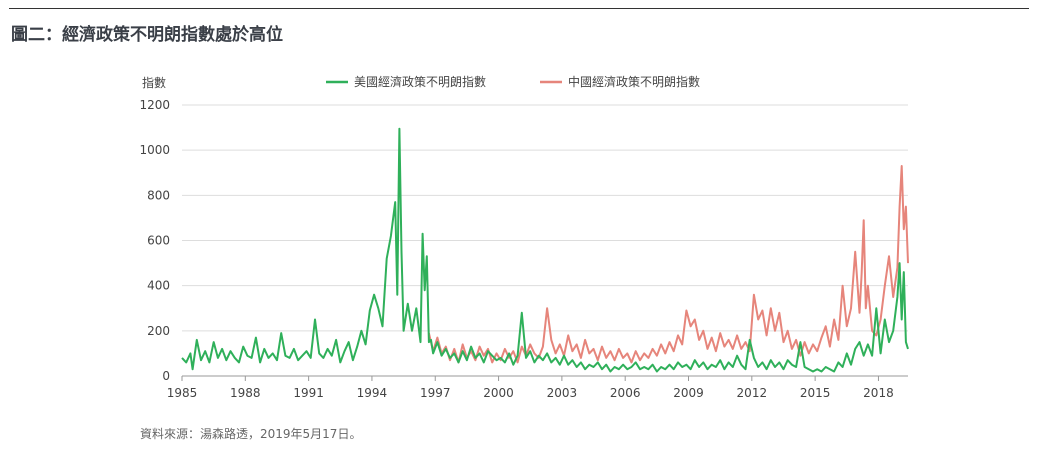 Image resolution: width=1038 pixels, height=451 pixels. What do you see at coordinates (154, 105) in the screenshot?
I see `y-tick-label: 1200` at bounding box center [154, 105].